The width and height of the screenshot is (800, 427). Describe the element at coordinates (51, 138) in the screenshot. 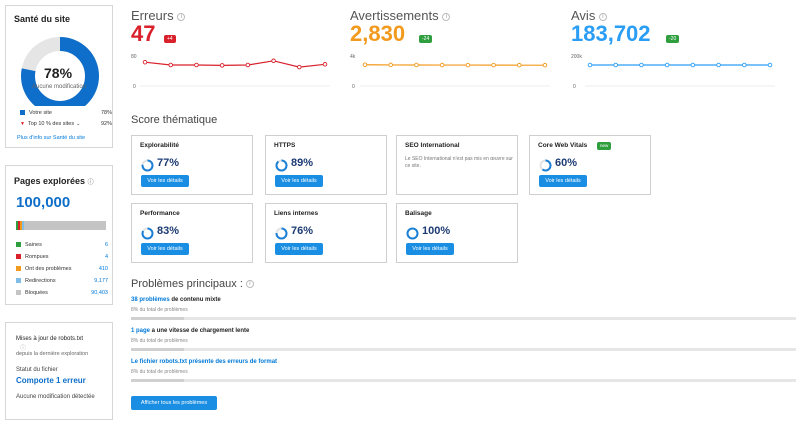

I see `site-health-more-link: Plus d'info sur Santé du site` at that location.